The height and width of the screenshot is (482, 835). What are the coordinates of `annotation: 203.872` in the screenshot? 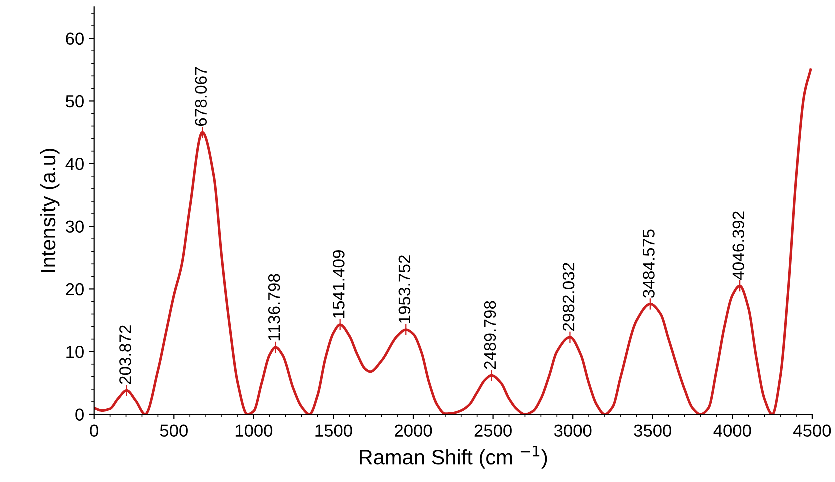 It's located at (126, 355).